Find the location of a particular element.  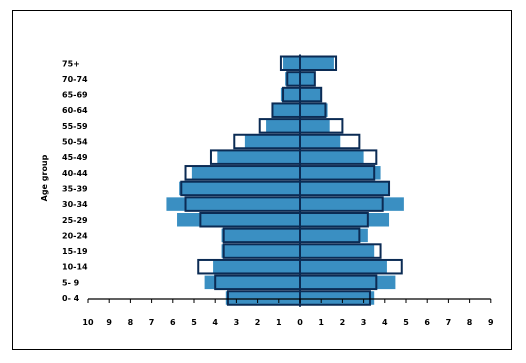

x-tick-label-12: 2 is located at coordinates (343, 322).